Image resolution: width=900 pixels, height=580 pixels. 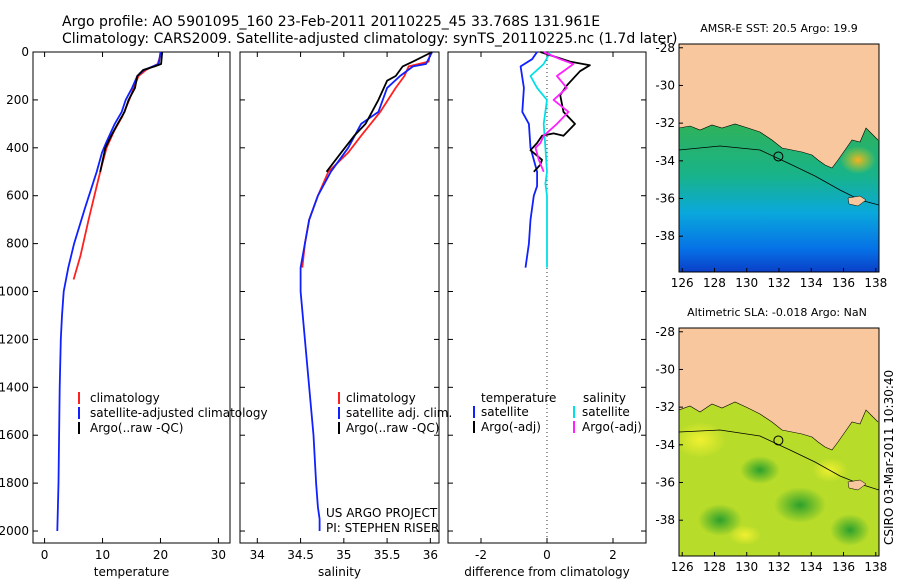 I want to click on legend-label-sal-argo: Argo(-adj), so click(x=612, y=427).